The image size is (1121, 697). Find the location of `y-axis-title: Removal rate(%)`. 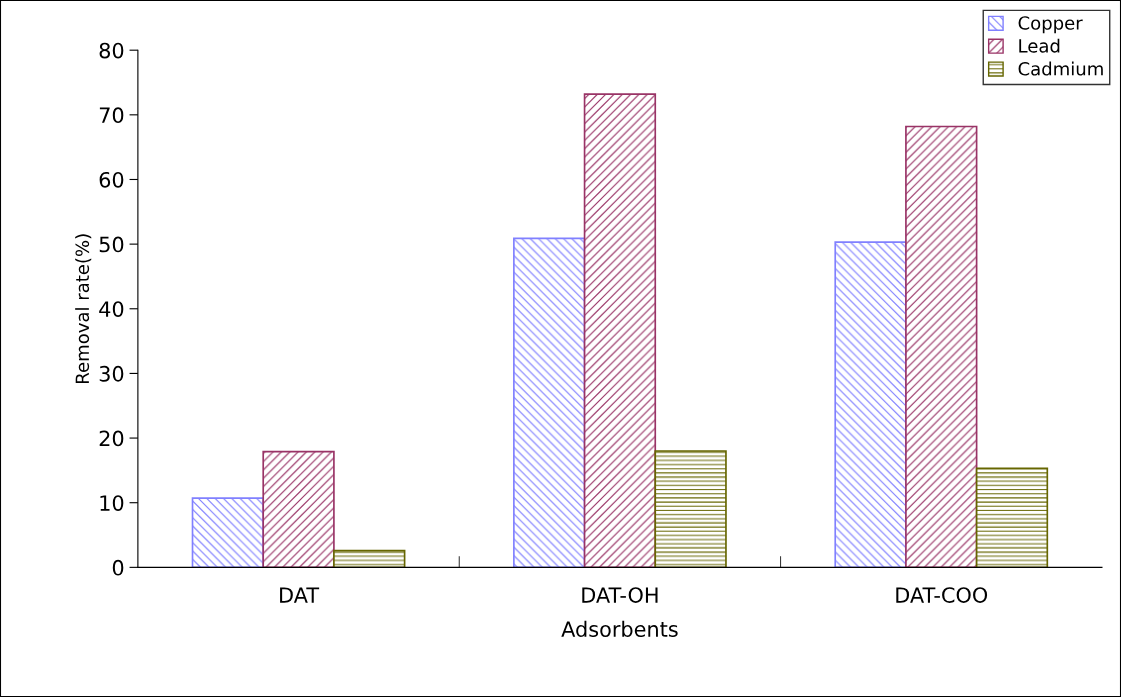

y-axis-title: Removal rate(%) is located at coordinates (83, 308).